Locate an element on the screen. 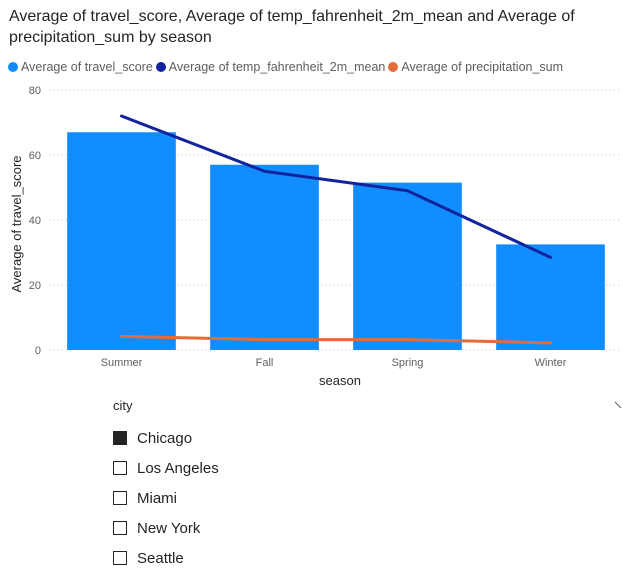 This screenshot has width=623, height=574. x-axis-title: season is located at coordinates (340, 380).